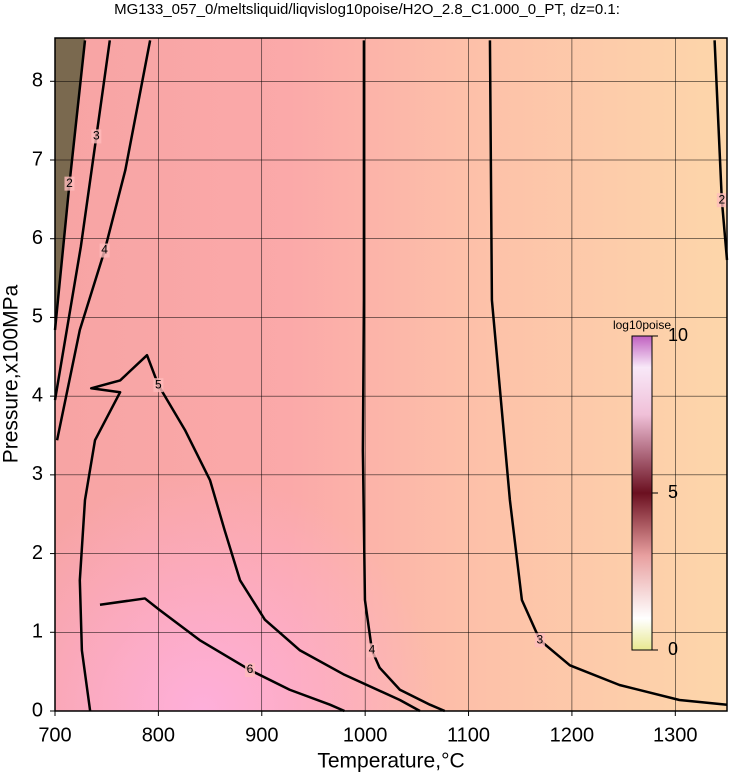 Image resolution: width=734 pixels, height=781 pixels. What do you see at coordinates (158, 735) in the screenshot?
I see `x-tick-label: 800` at bounding box center [158, 735].